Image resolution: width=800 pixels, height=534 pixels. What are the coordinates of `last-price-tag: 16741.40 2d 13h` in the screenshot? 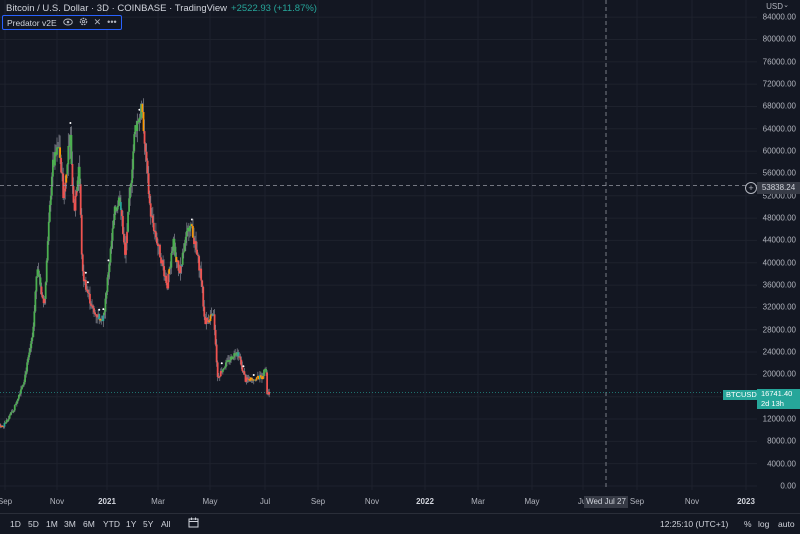 It's located at (778, 399).